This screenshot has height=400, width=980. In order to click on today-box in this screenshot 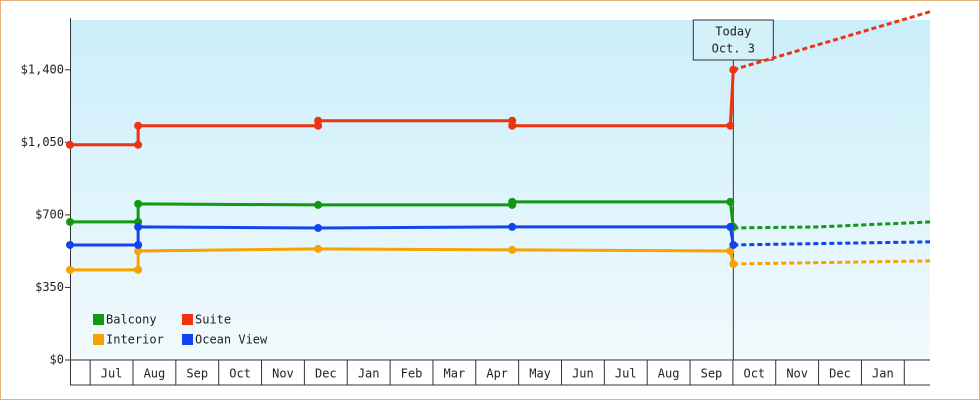, I will do `click(733, 40)`.